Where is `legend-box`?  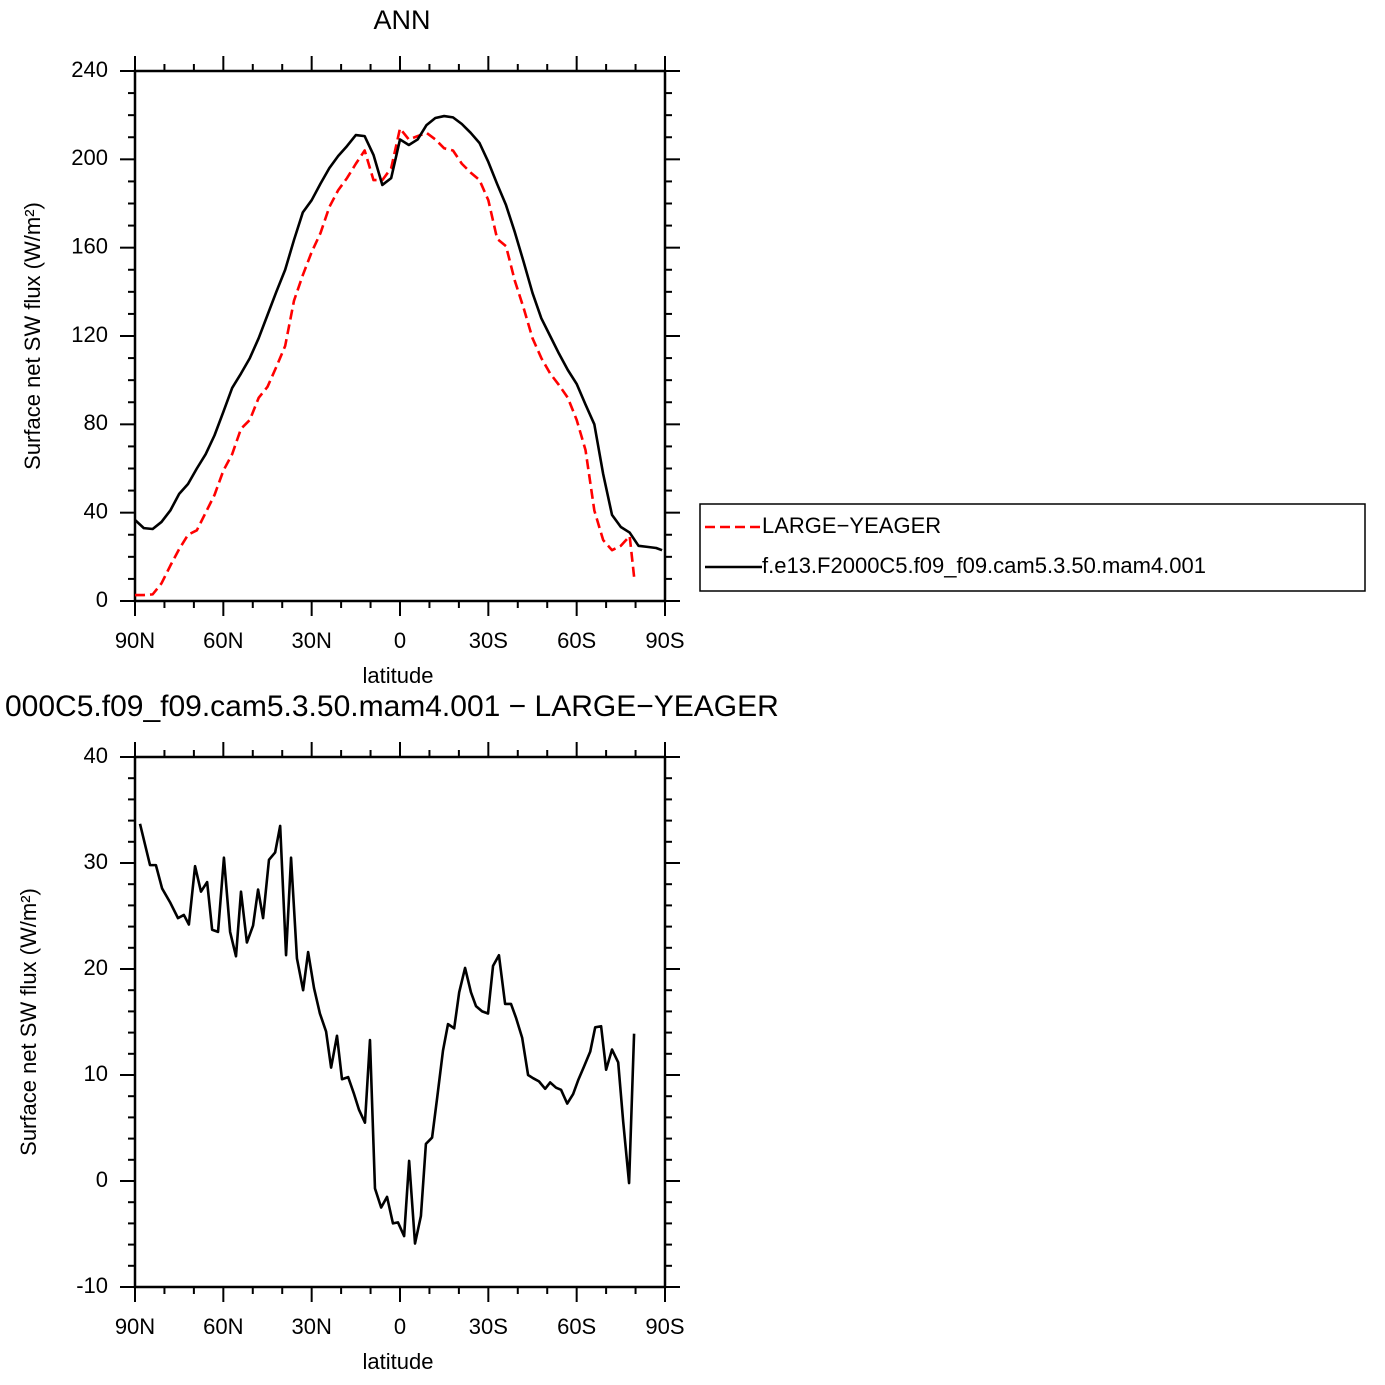 legend-box is located at coordinates (1032, 547).